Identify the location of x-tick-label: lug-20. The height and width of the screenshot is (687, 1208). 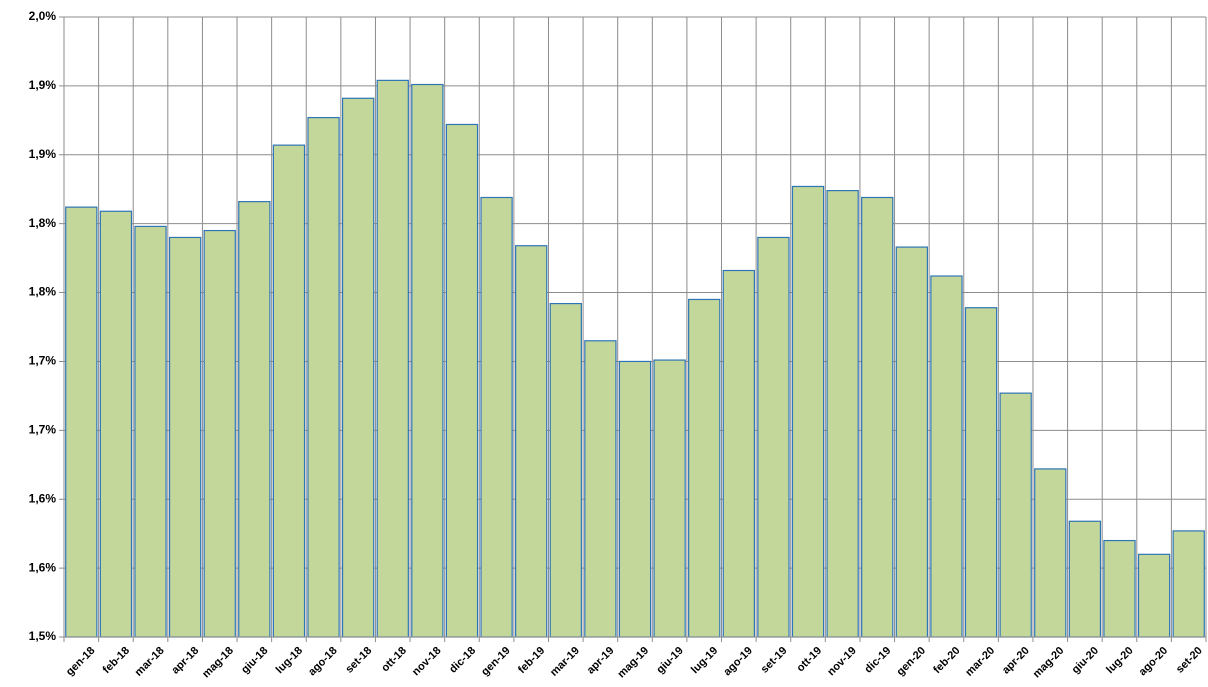
(1119, 660).